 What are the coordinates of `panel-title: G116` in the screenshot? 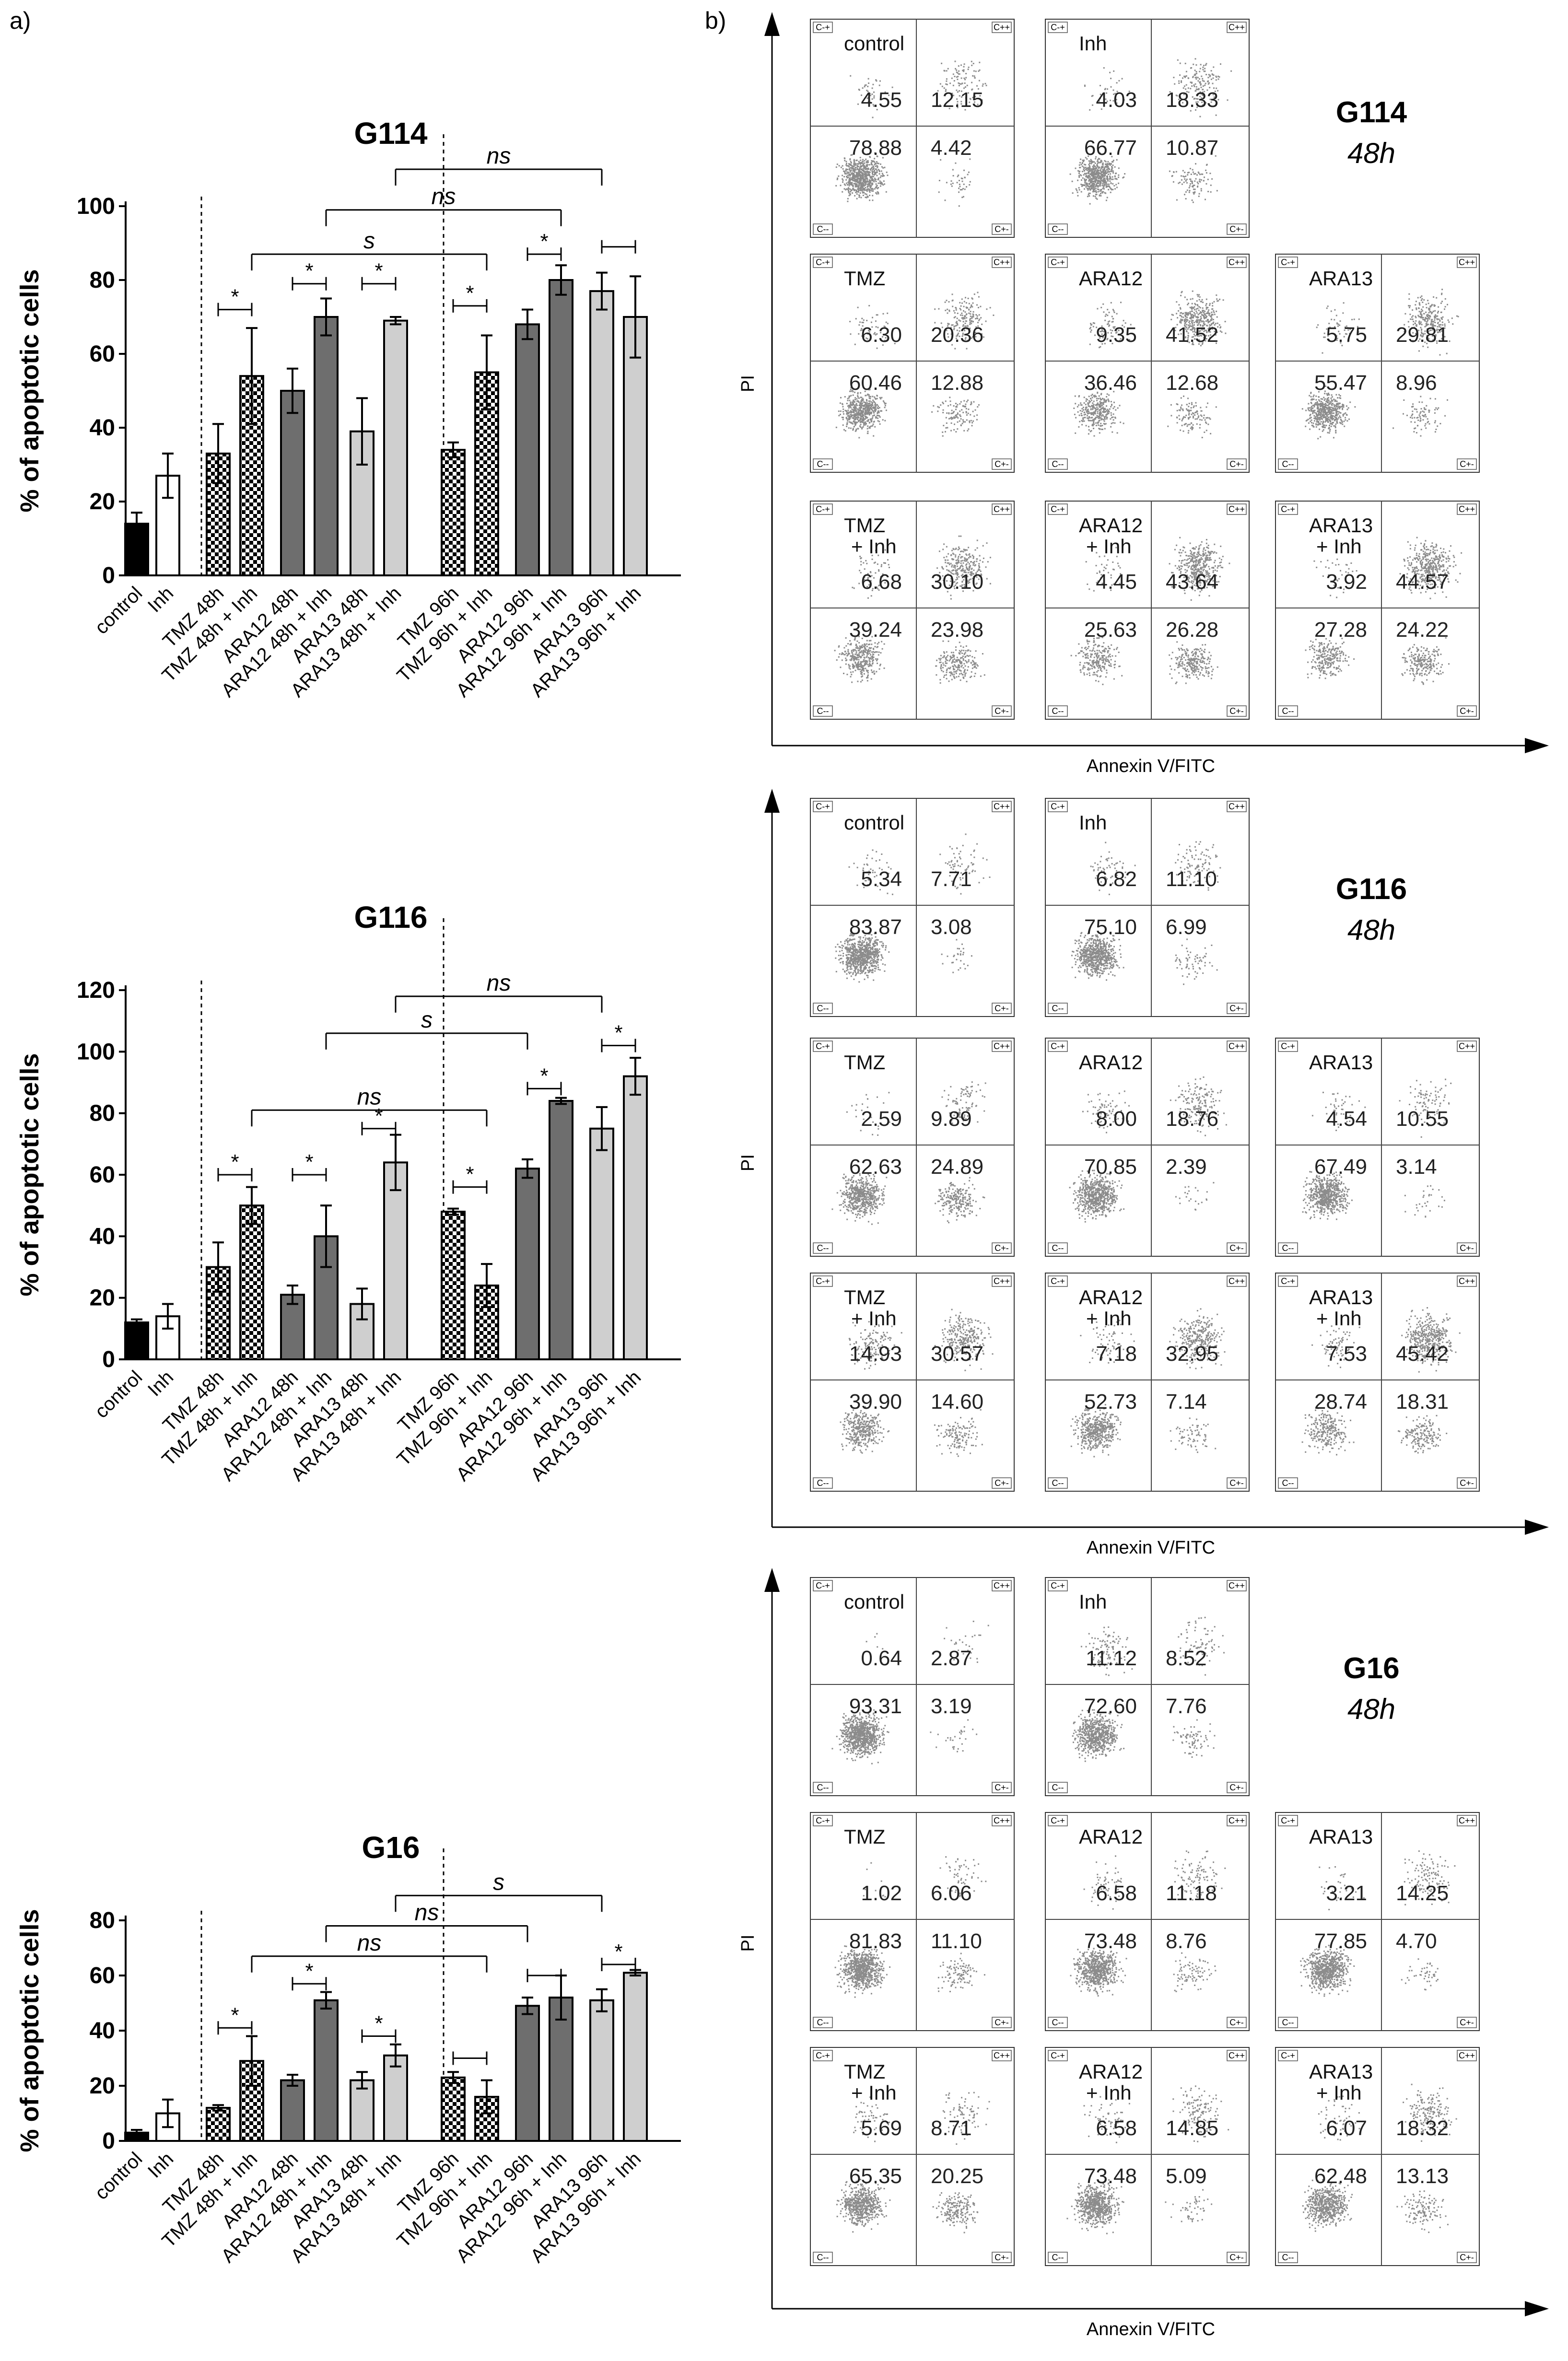 It's located at (1371, 889).